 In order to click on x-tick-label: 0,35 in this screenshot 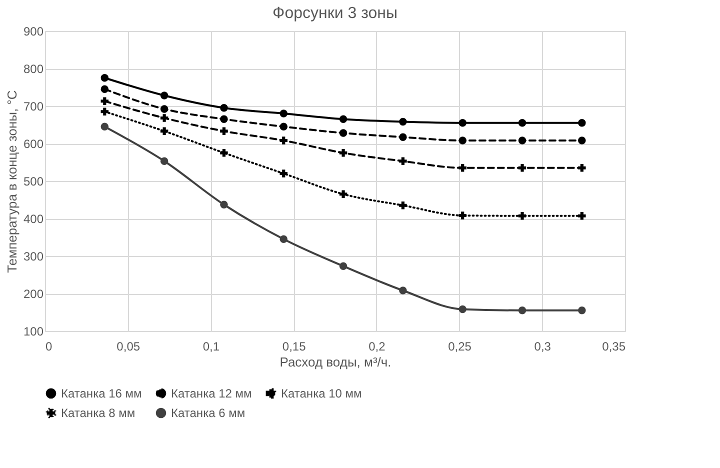, I will do `click(614, 347)`.